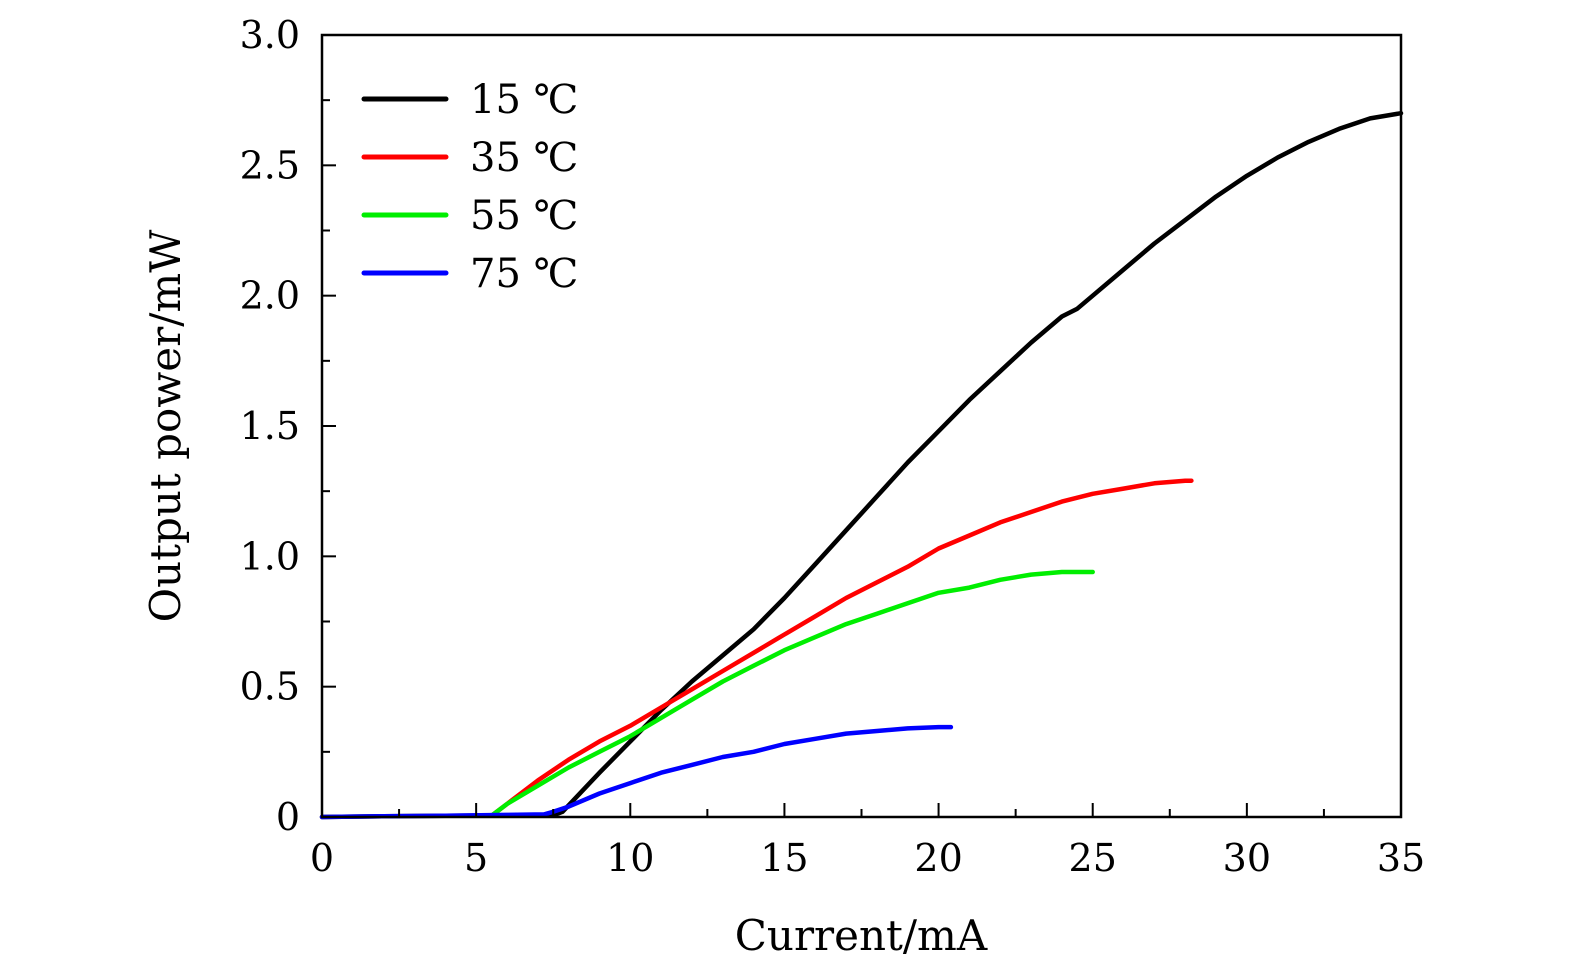 The image size is (1575, 974). Describe the element at coordinates (524, 158) in the screenshot. I see `legend-label-1: 35 ℃` at that location.